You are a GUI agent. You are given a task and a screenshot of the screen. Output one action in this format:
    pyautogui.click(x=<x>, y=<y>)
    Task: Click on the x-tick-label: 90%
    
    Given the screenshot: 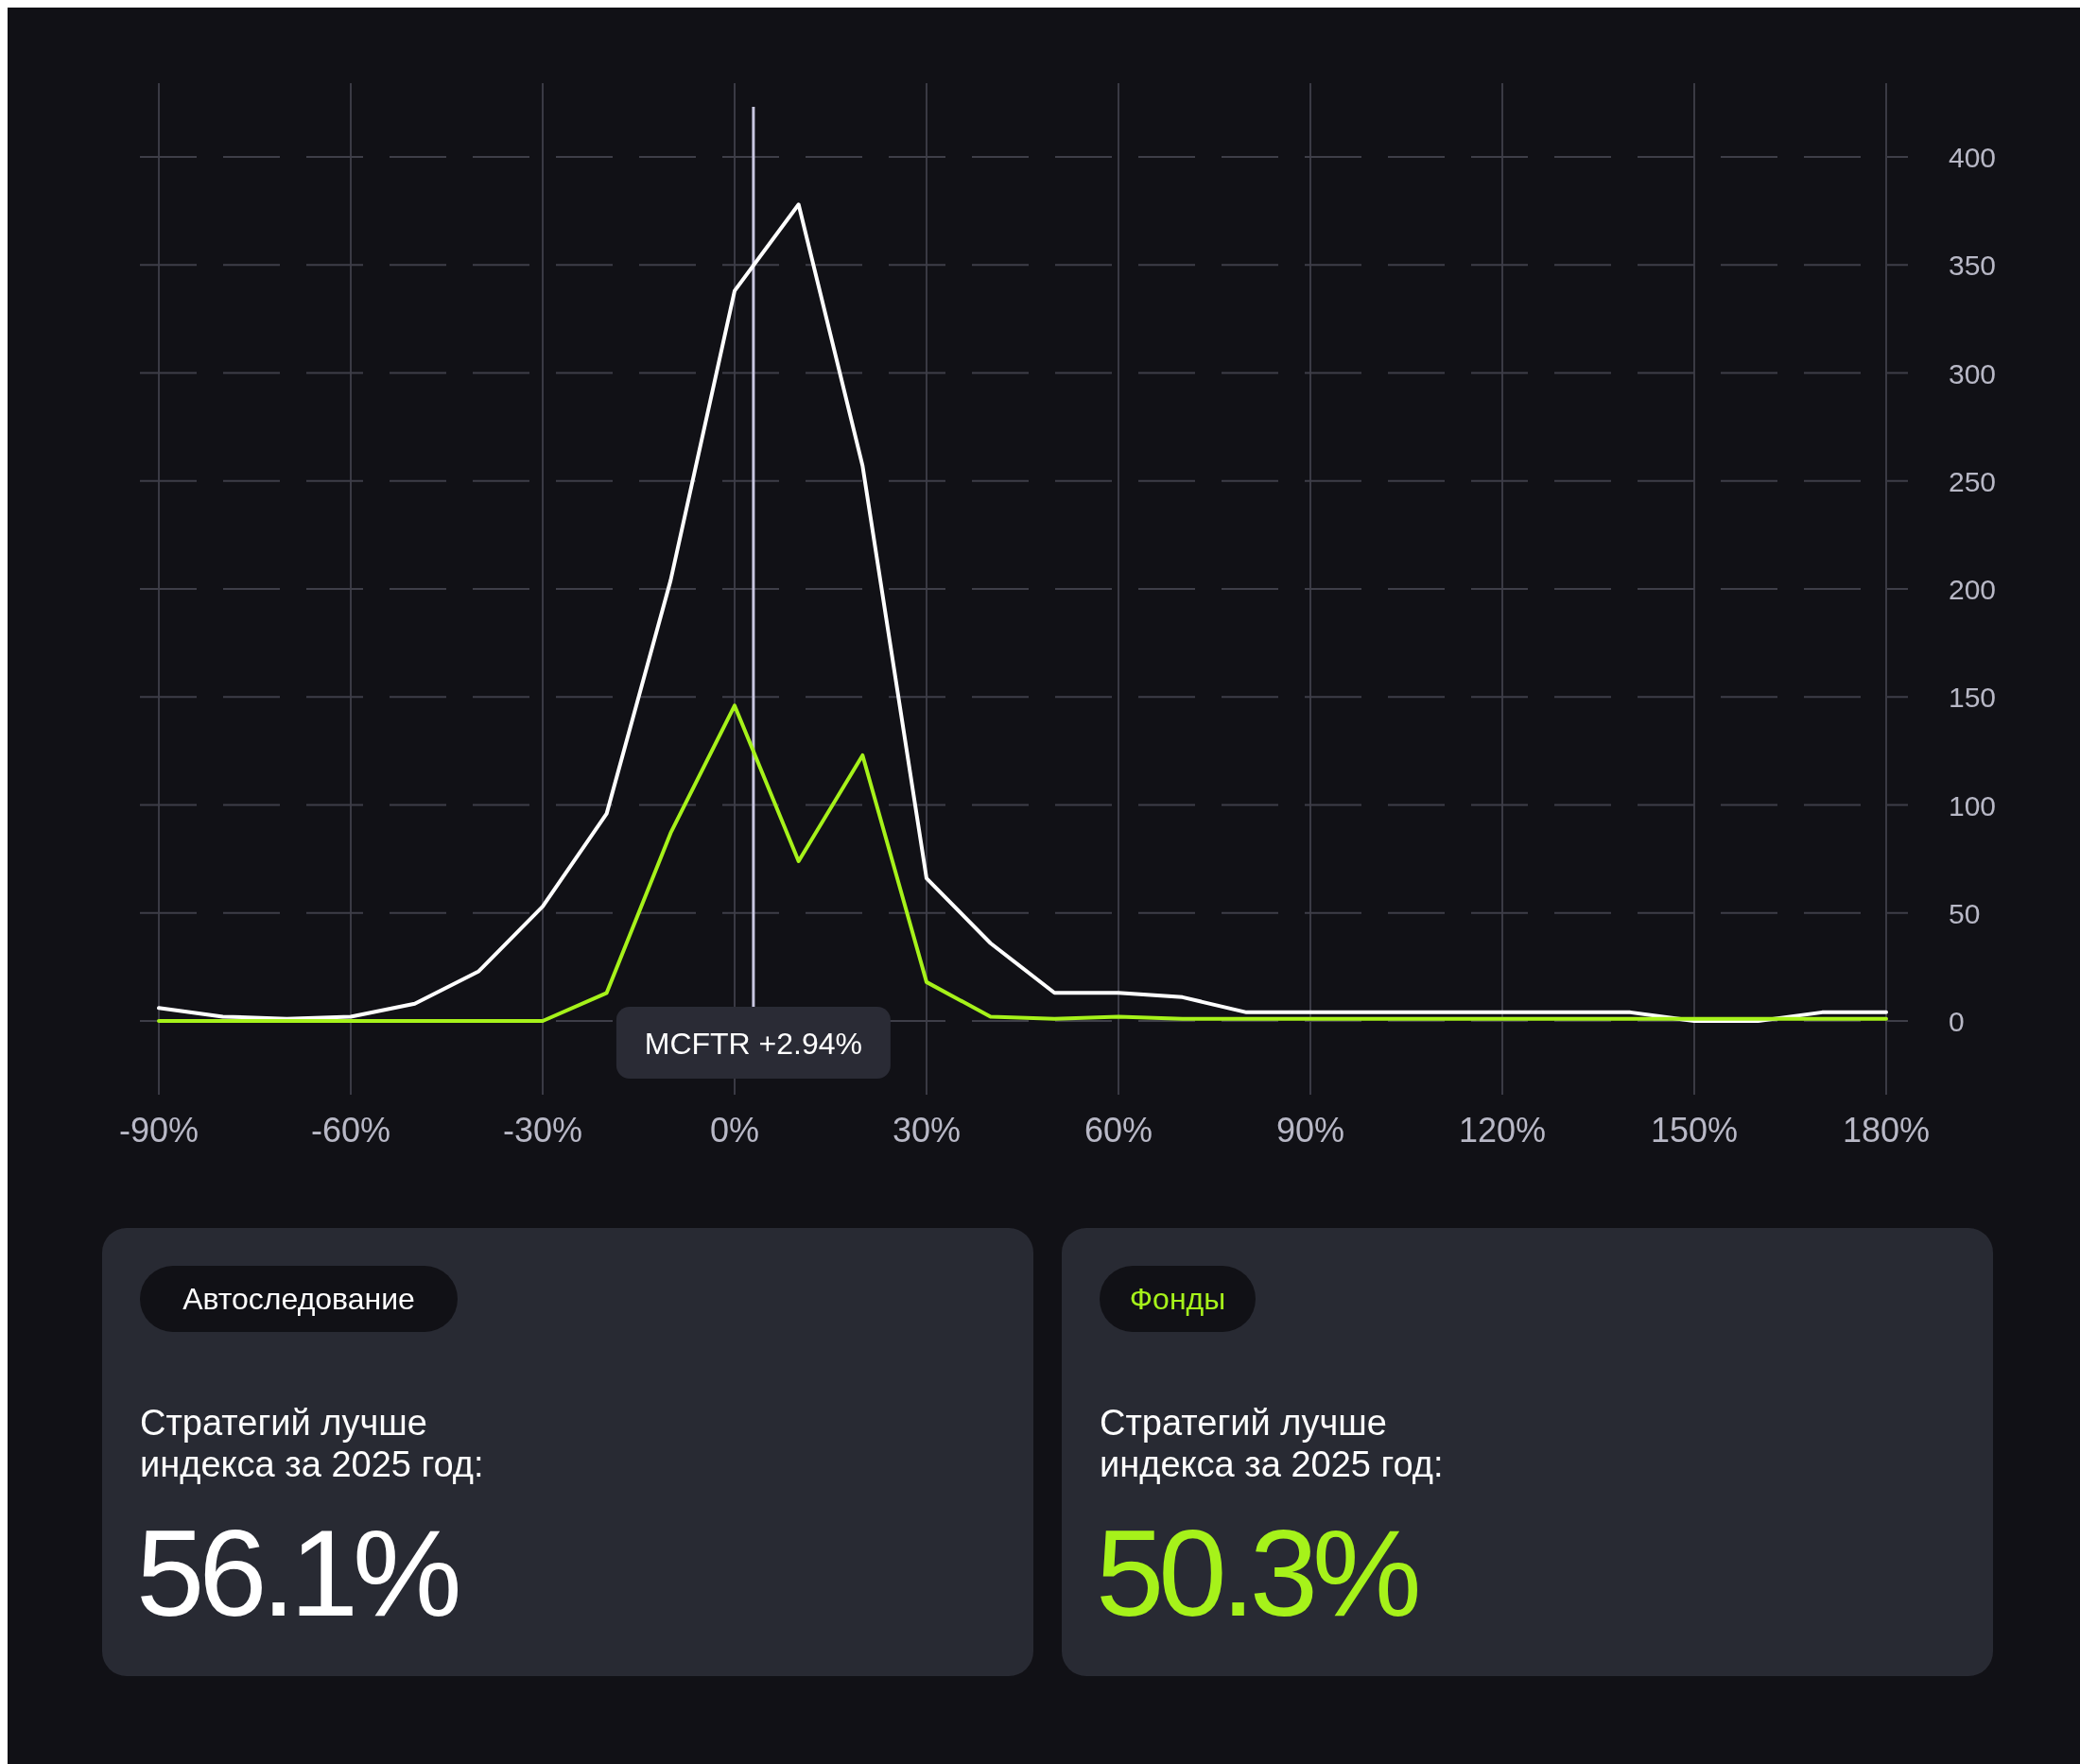 What is the action you would take?
    pyautogui.click(x=1310, y=1130)
    